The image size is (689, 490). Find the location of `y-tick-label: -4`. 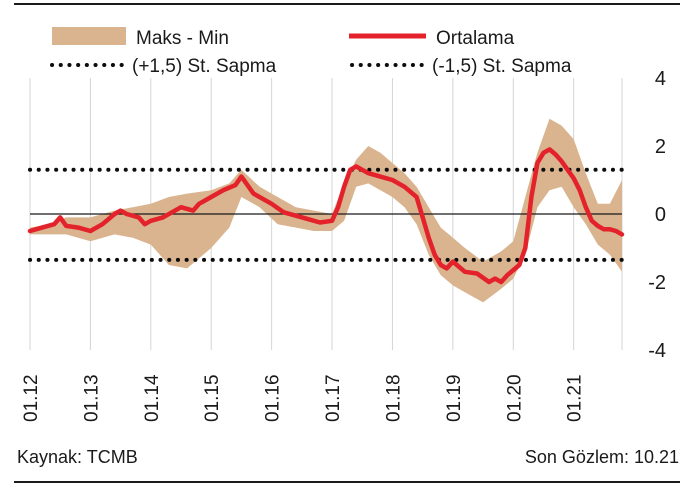

y-tick-label: -4 is located at coordinates (657, 351).